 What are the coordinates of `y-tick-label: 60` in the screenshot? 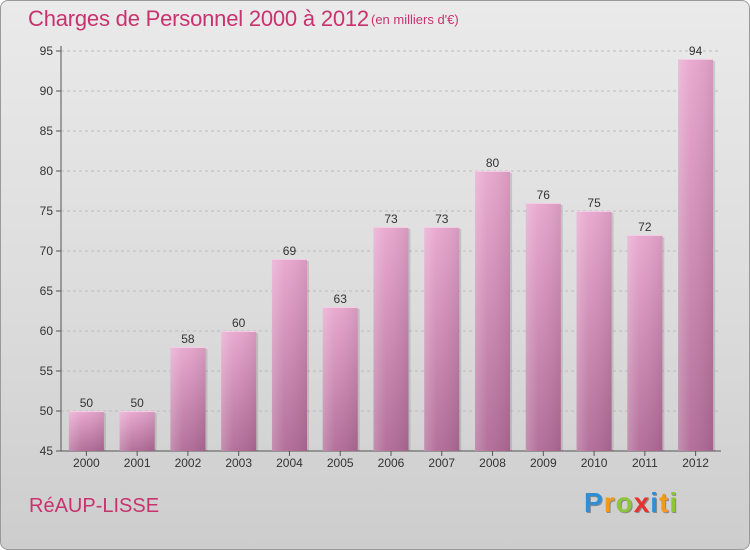 It's located at (47, 331).